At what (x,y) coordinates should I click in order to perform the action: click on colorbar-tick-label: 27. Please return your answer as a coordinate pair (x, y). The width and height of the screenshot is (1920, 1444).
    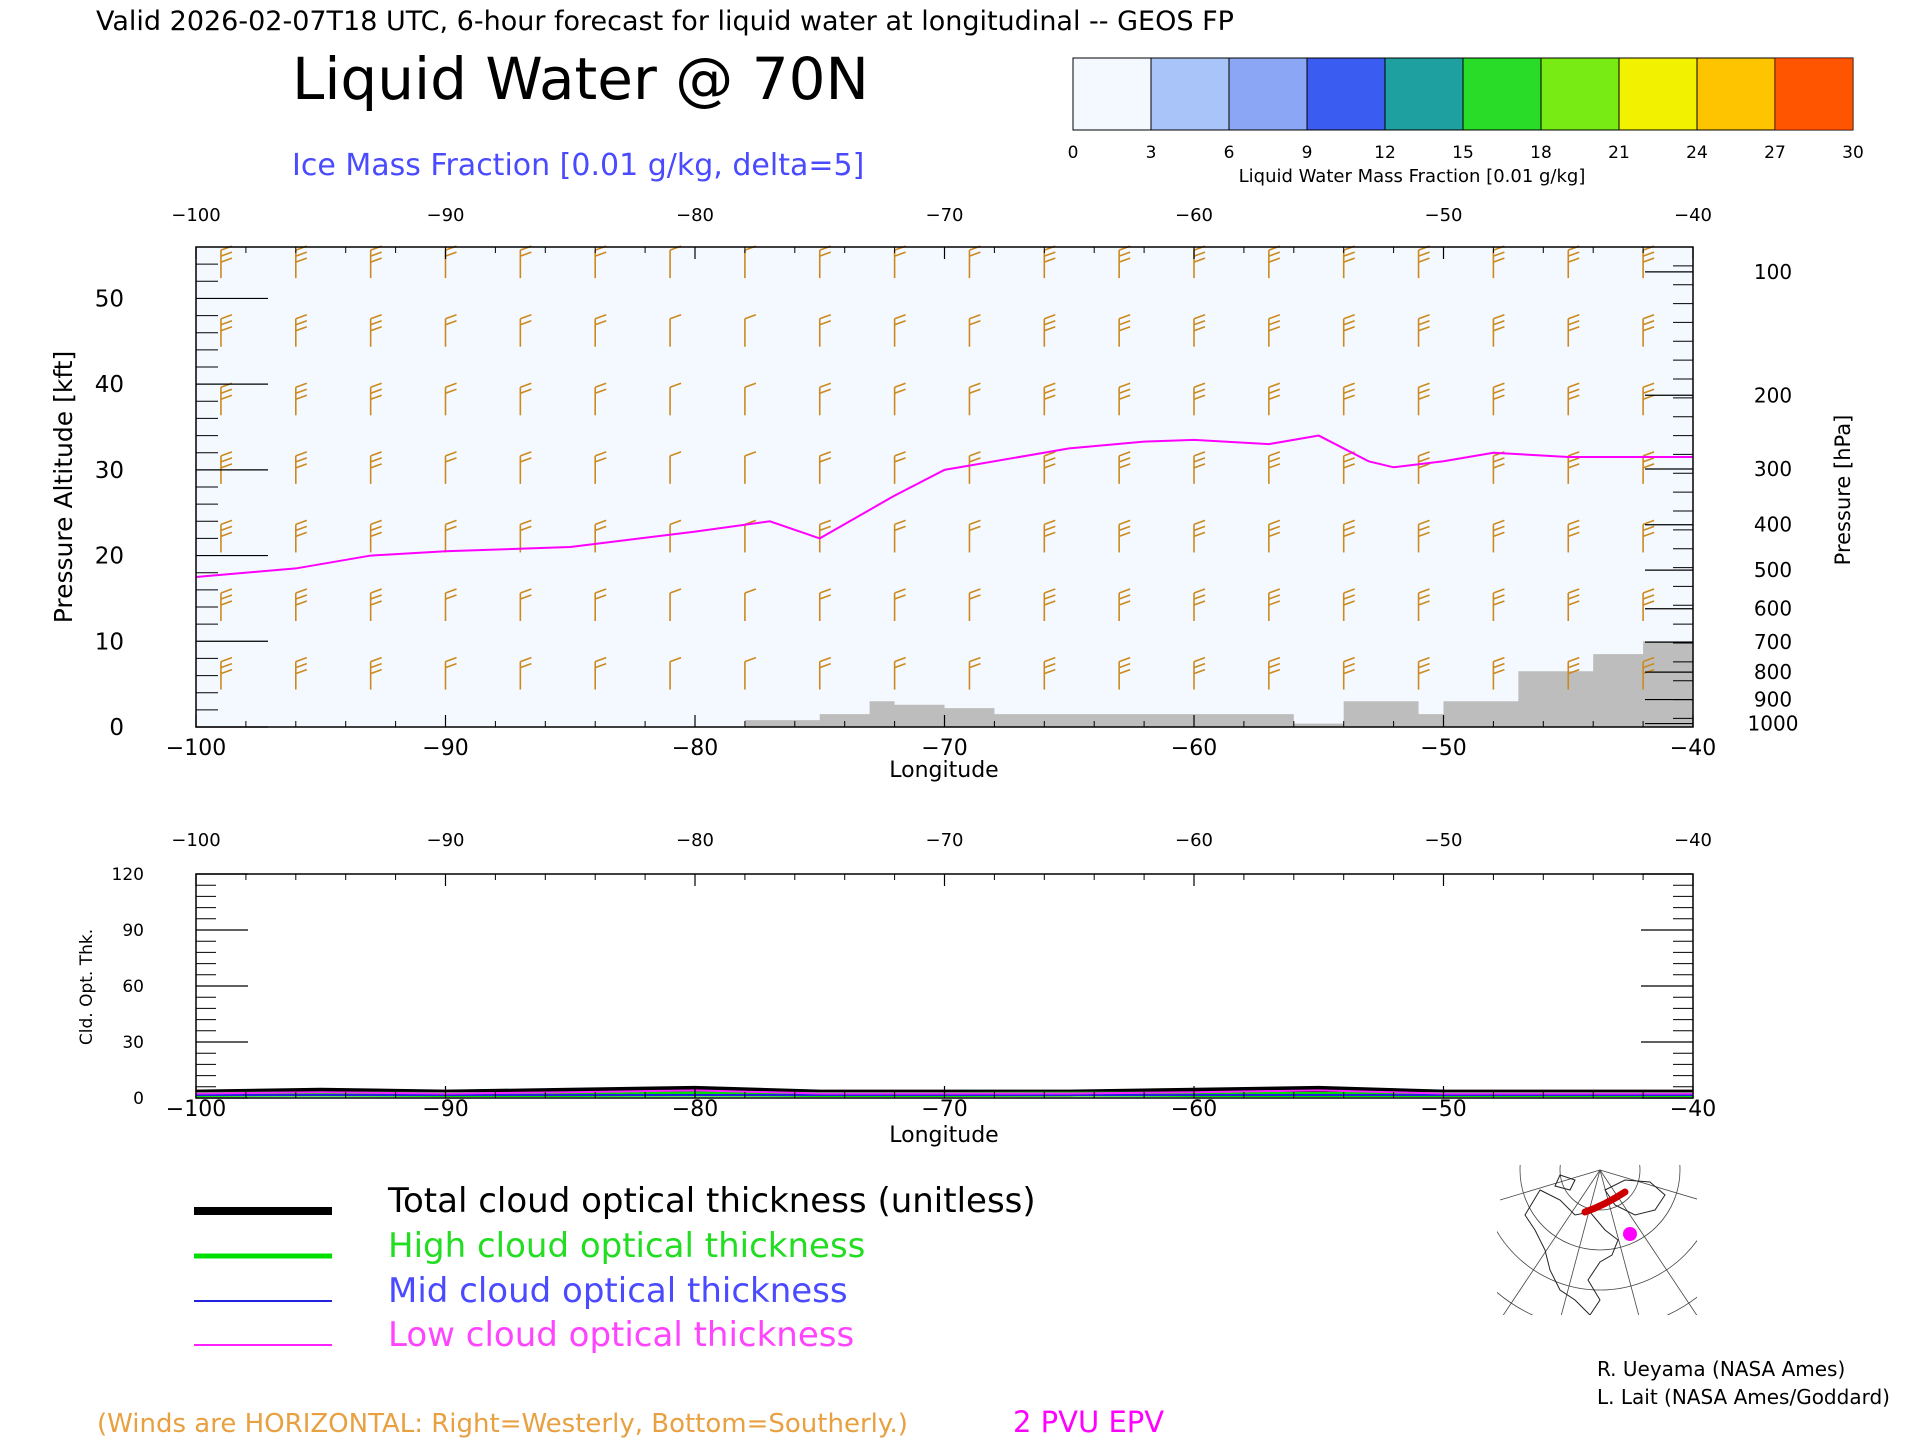
    Looking at the image, I should click on (1775, 153).